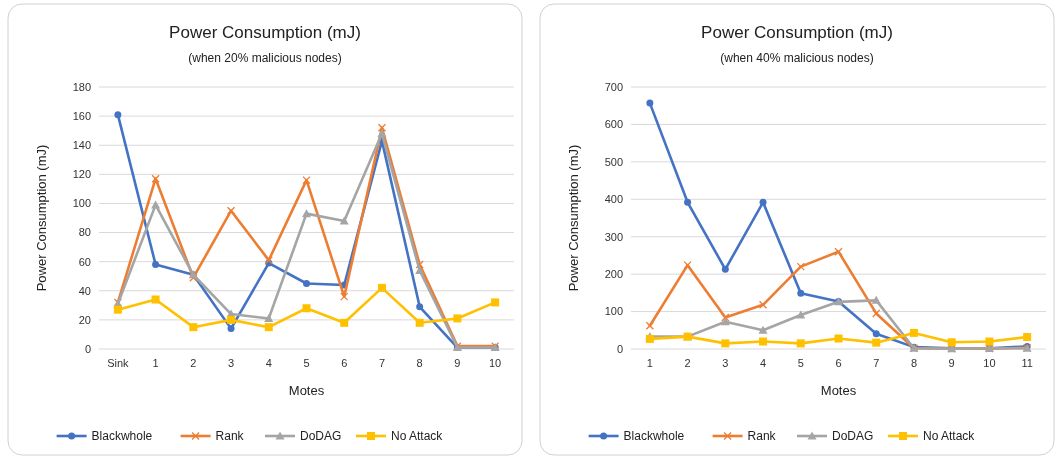 This screenshot has width=1059, height=459. Describe the element at coordinates (118, 363) in the screenshot. I see `x-tick-label: Sink` at that location.